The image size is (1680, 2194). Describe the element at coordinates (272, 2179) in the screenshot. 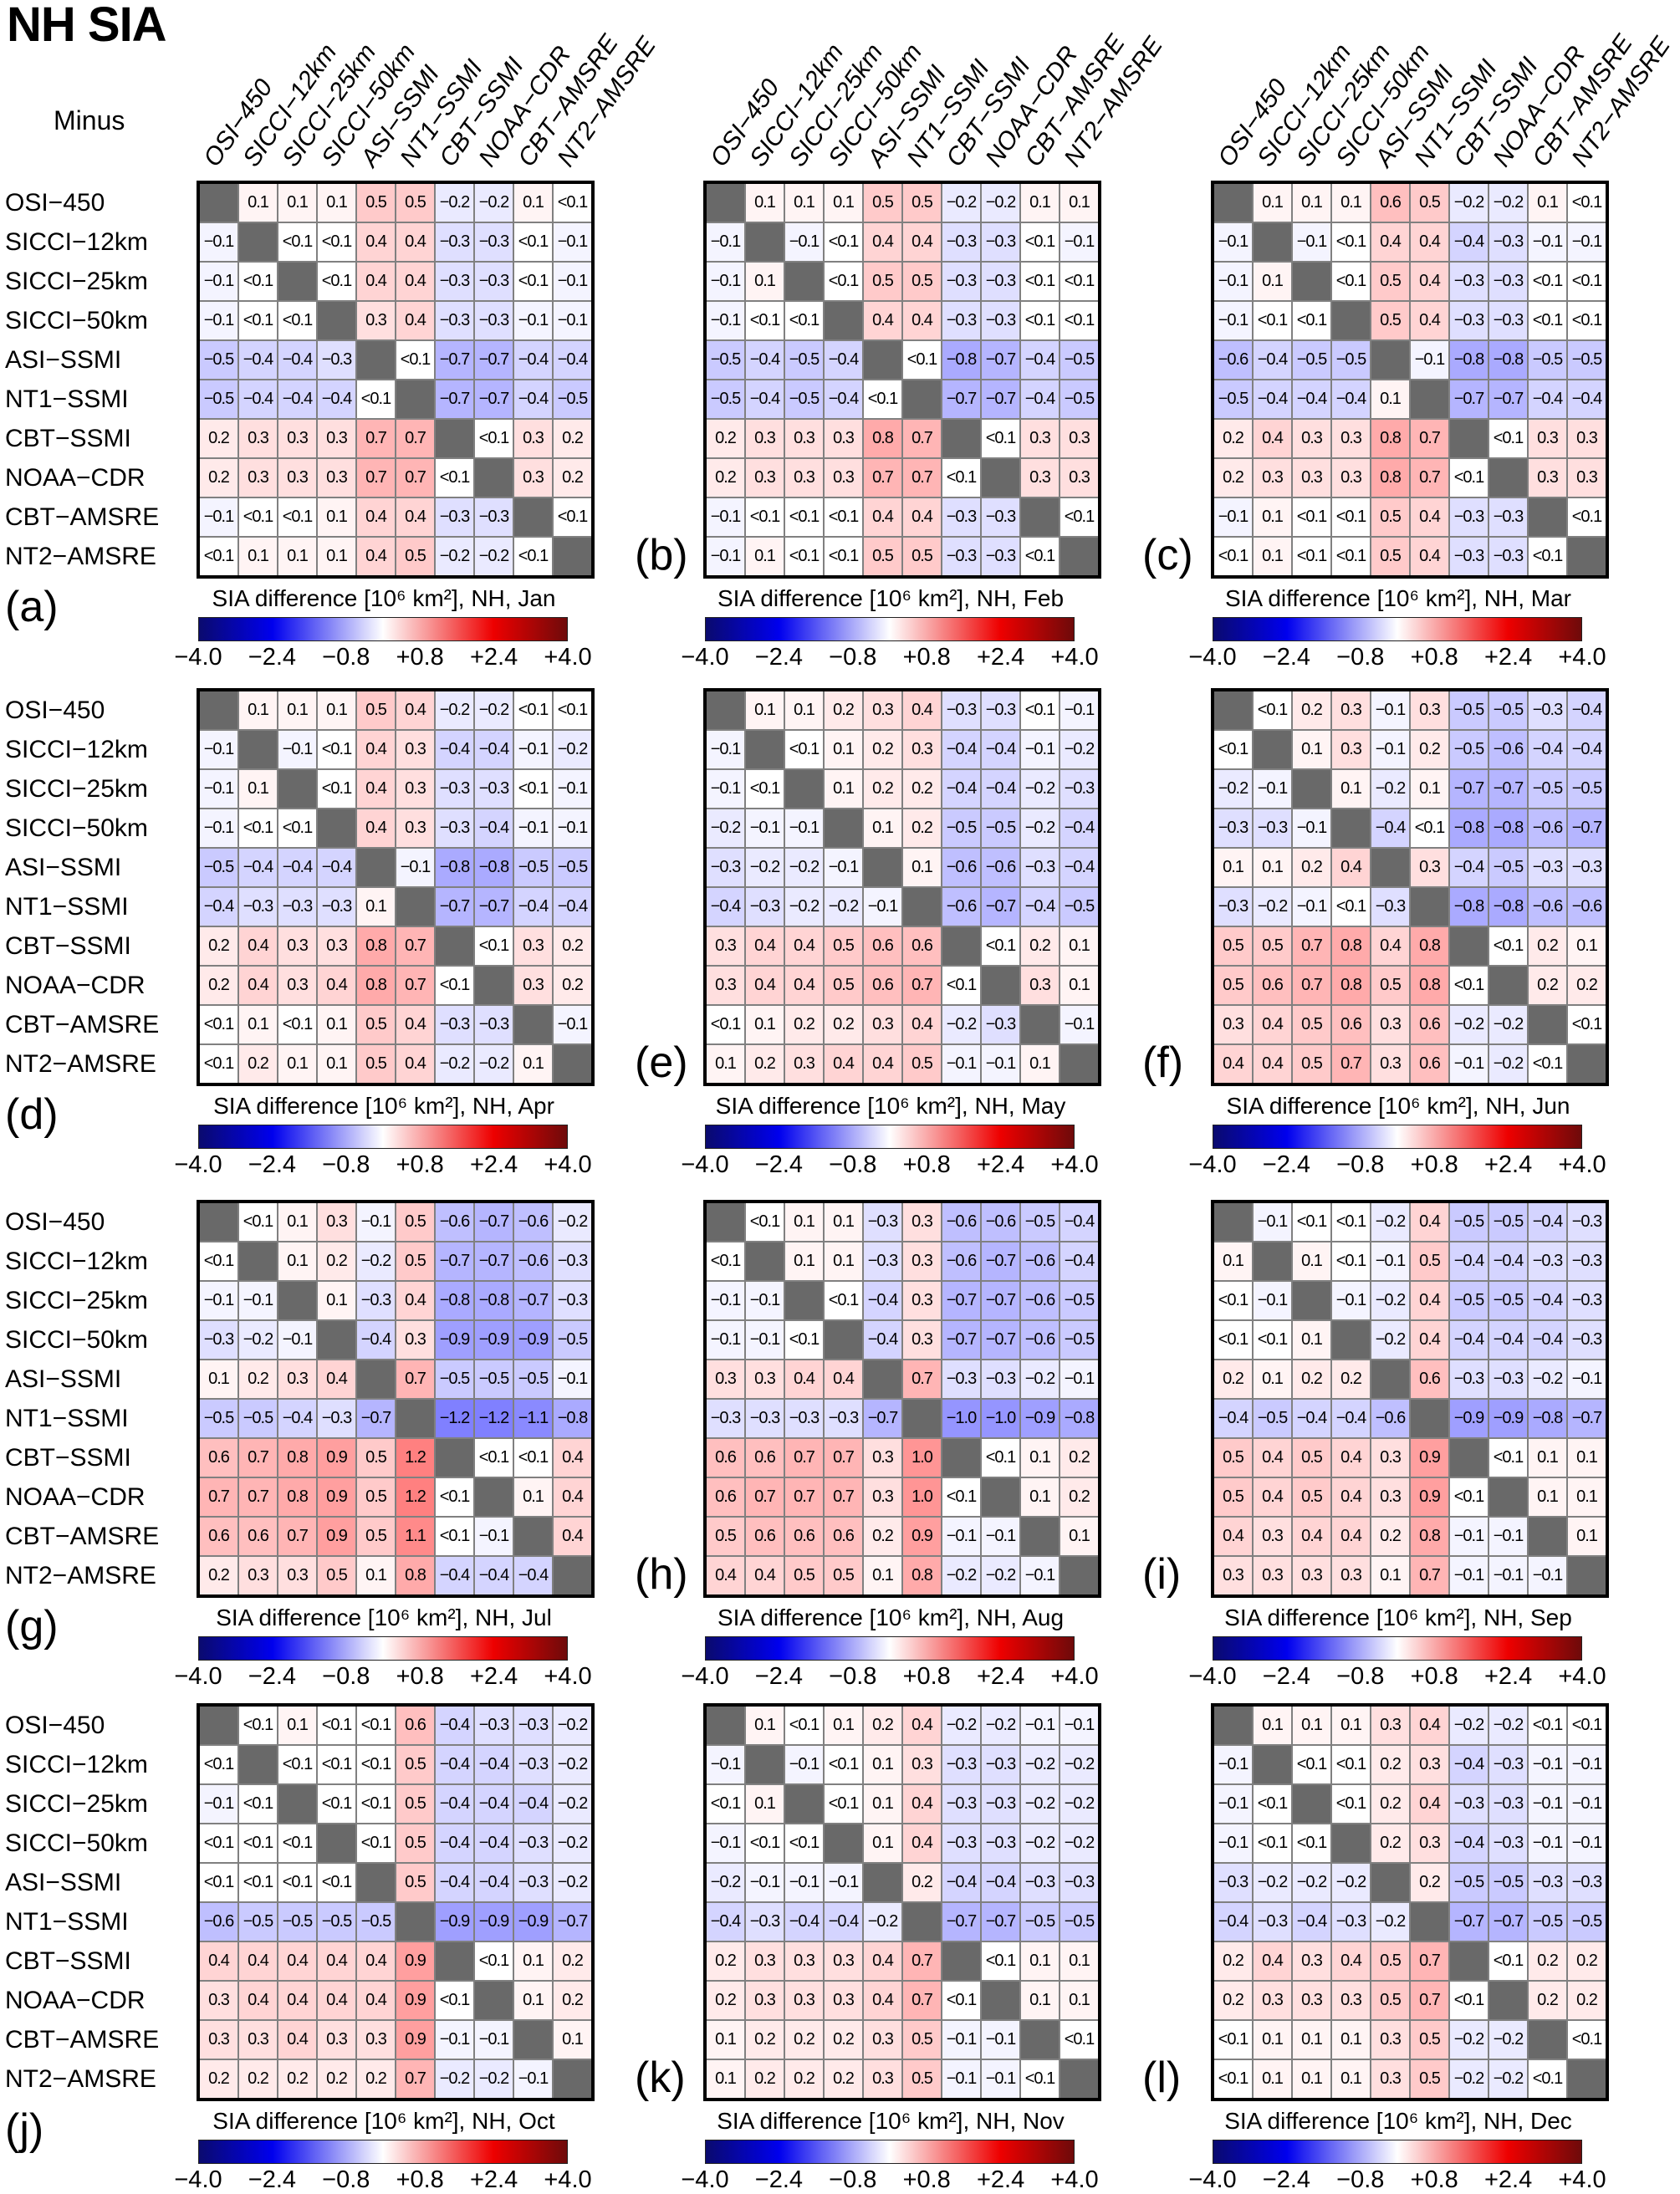

I see `colorbar-tick-label: −2.4` at that location.